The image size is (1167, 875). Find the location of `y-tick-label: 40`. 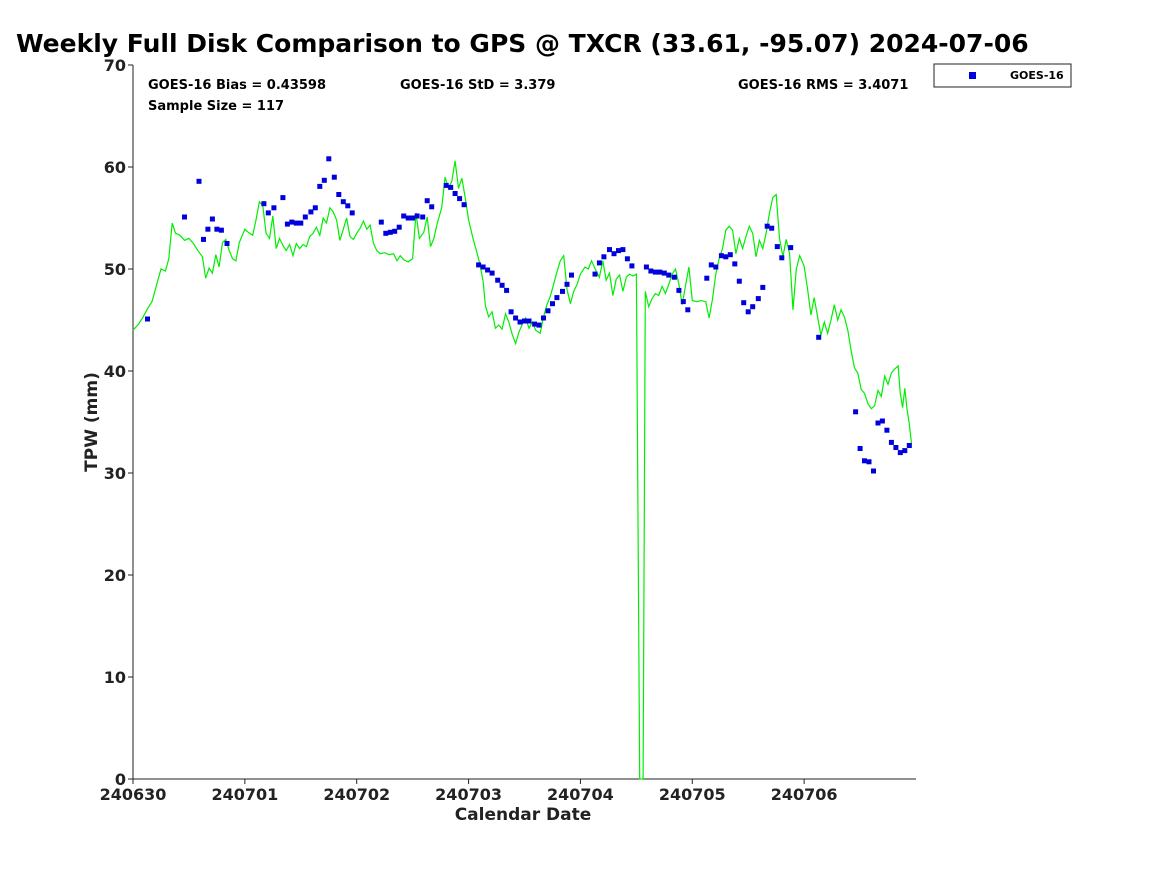

y-tick-label: 40 is located at coordinates (115, 371).